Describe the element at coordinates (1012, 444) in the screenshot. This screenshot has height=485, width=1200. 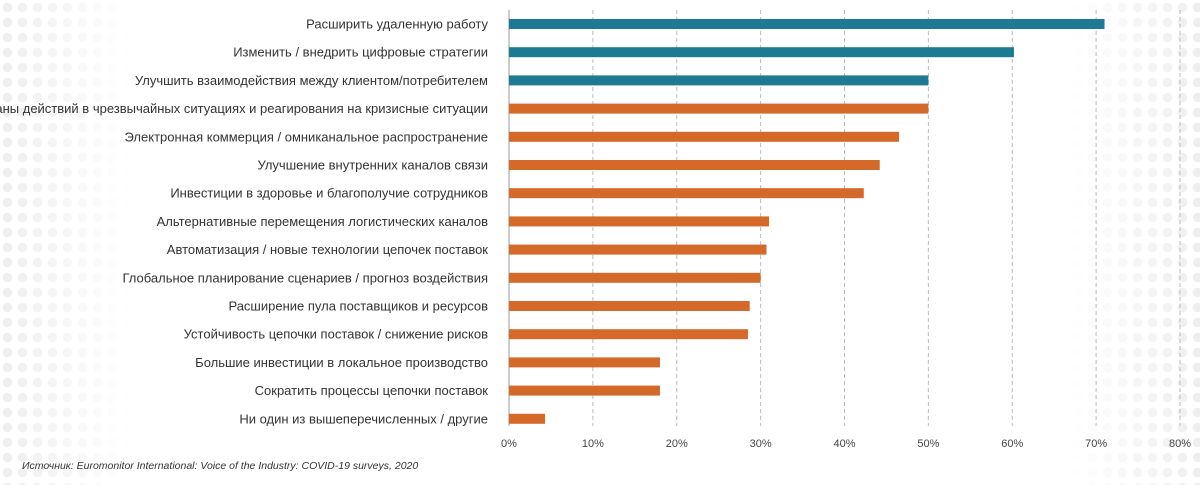
I see `x-tick-label: 60%` at that location.